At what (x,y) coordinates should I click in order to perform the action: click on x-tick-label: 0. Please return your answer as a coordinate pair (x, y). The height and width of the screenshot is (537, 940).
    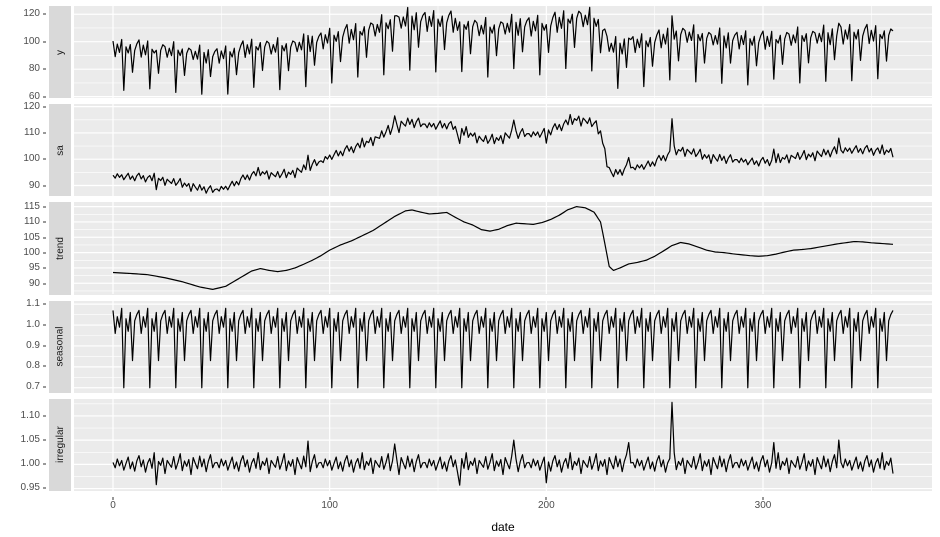
    Looking at the image, I should click on (113, 505).